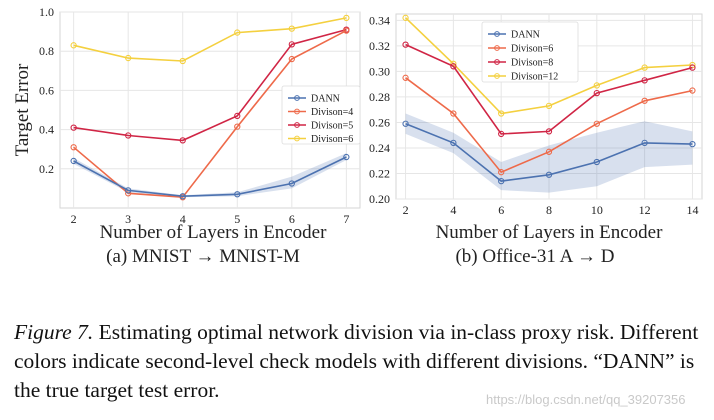 The width and height of the screenshot is (714, 420). What do you see at coordinates (379, 71) in the screenshot?
I see `y-tick-label: 0.30` at bounding box center [379, 71].